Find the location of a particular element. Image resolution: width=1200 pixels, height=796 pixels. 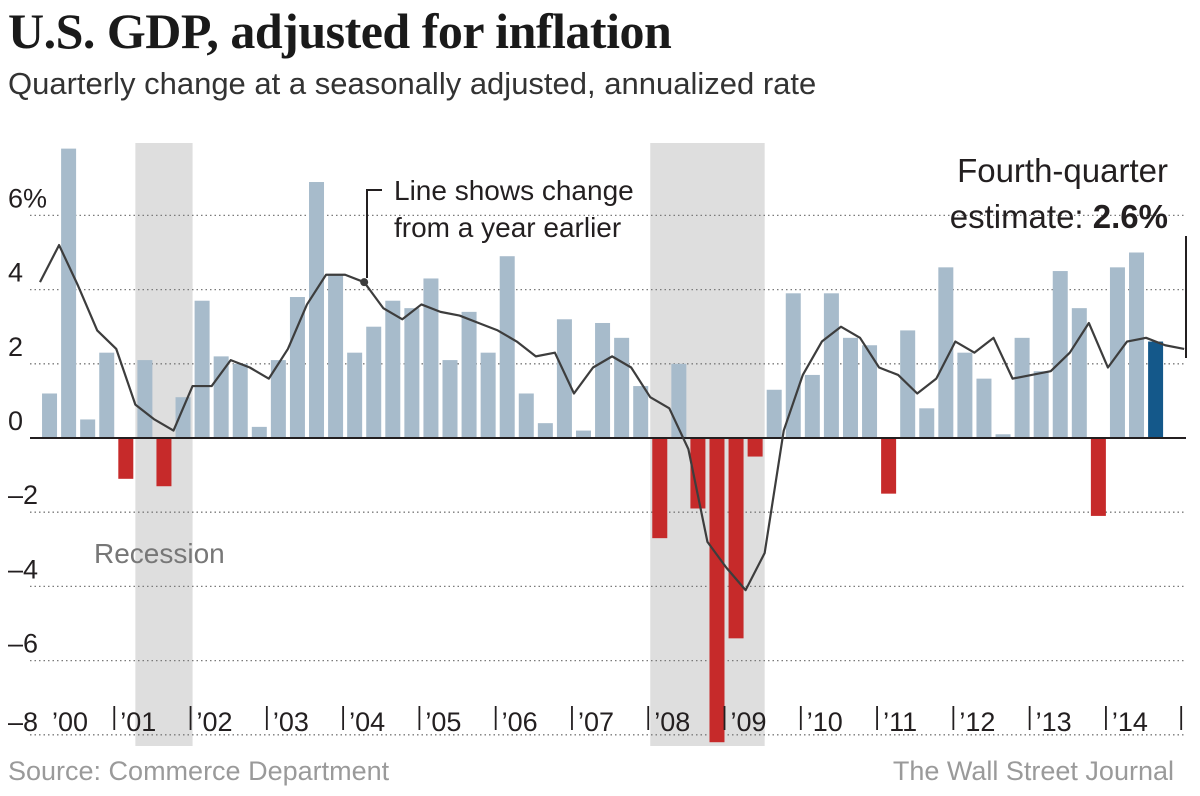

x-tick-label: ’08 is located at coordinates (672, 722).